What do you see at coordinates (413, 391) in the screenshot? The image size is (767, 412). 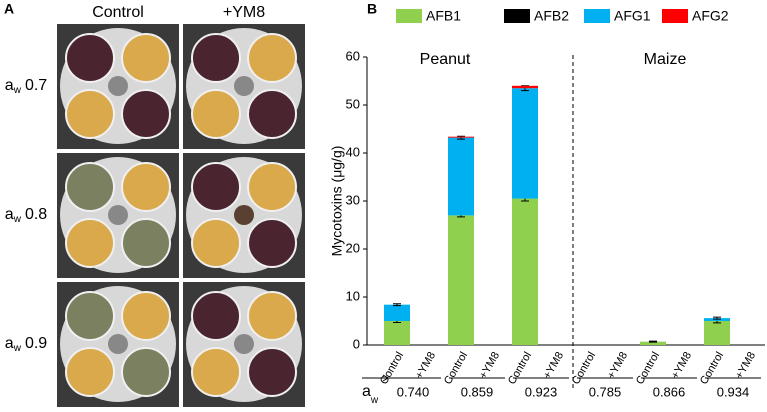 I see `group-label: 0.740` at bounding box center [413, 391].